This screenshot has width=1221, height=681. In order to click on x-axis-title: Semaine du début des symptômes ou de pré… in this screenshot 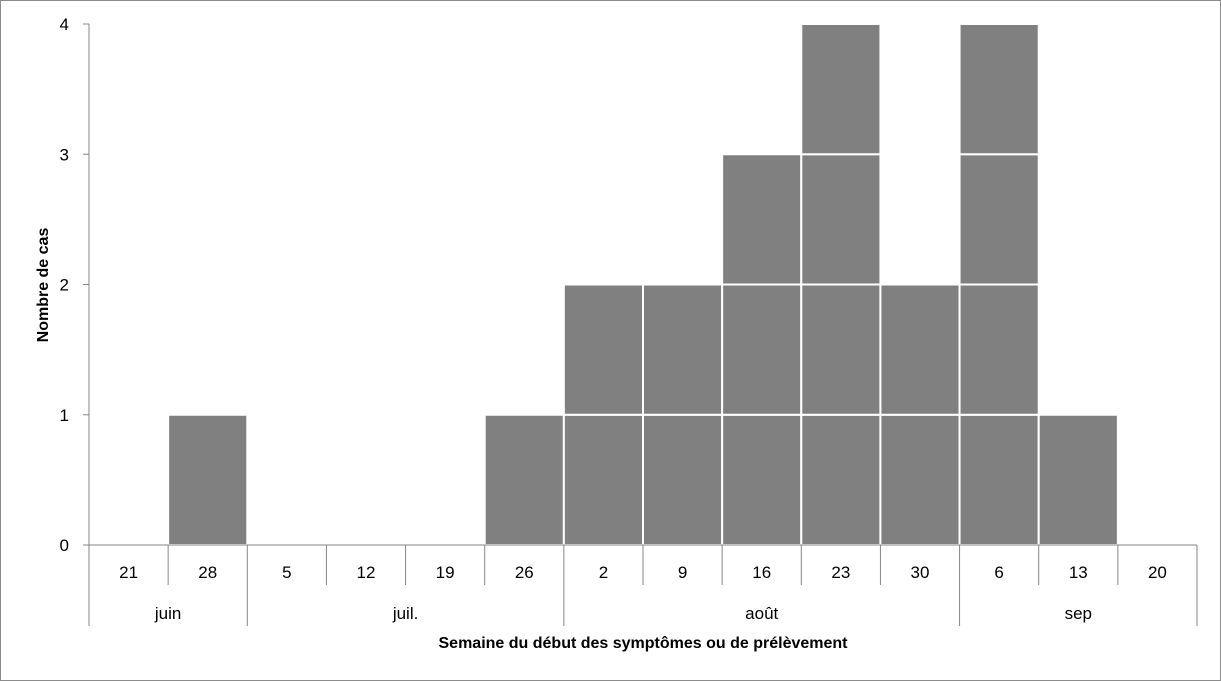, I will do `click(644, 643)`.